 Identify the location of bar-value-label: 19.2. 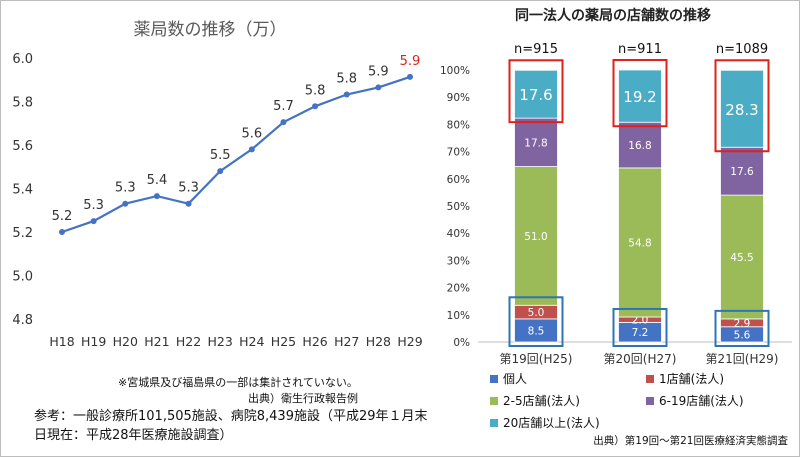
(639, 97).